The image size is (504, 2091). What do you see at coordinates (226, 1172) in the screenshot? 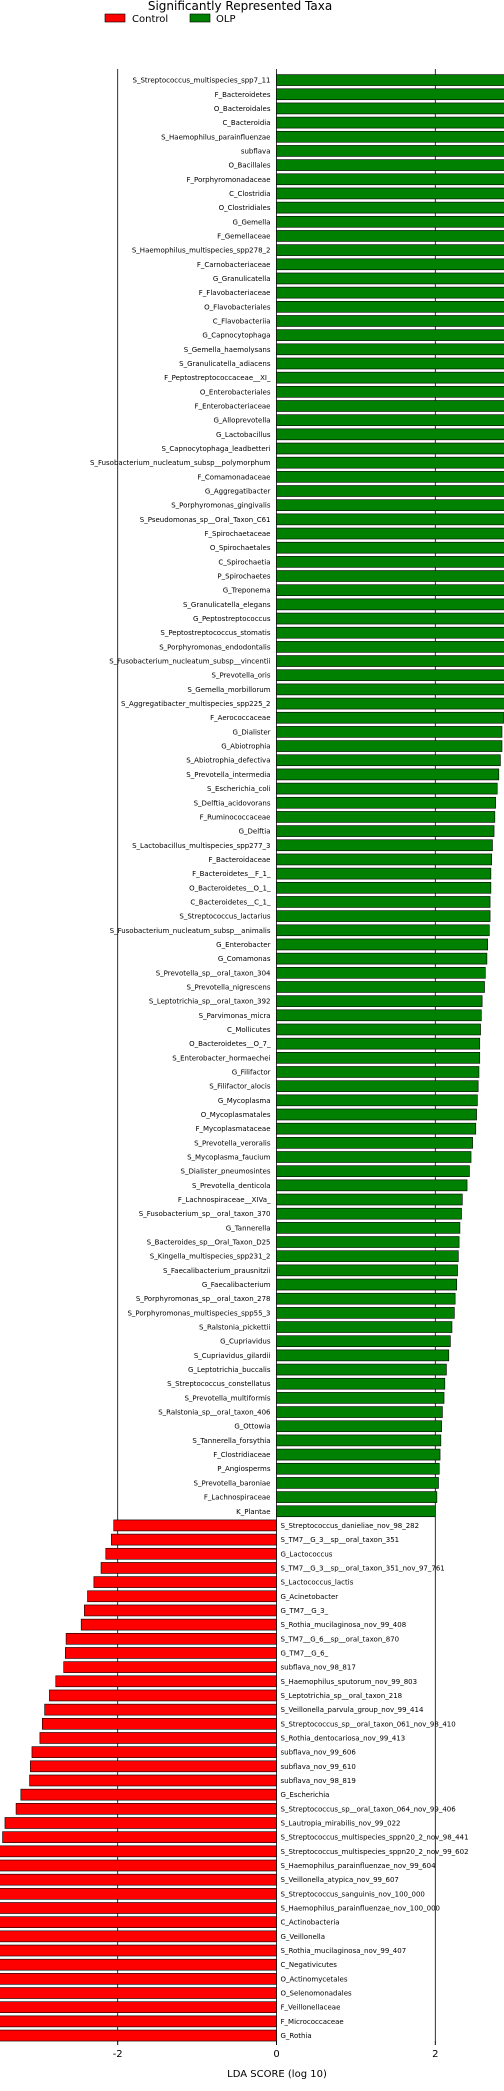
I see `taxon-label: S_Dialister_pneumosintes` at bounding box center [226, 1172].